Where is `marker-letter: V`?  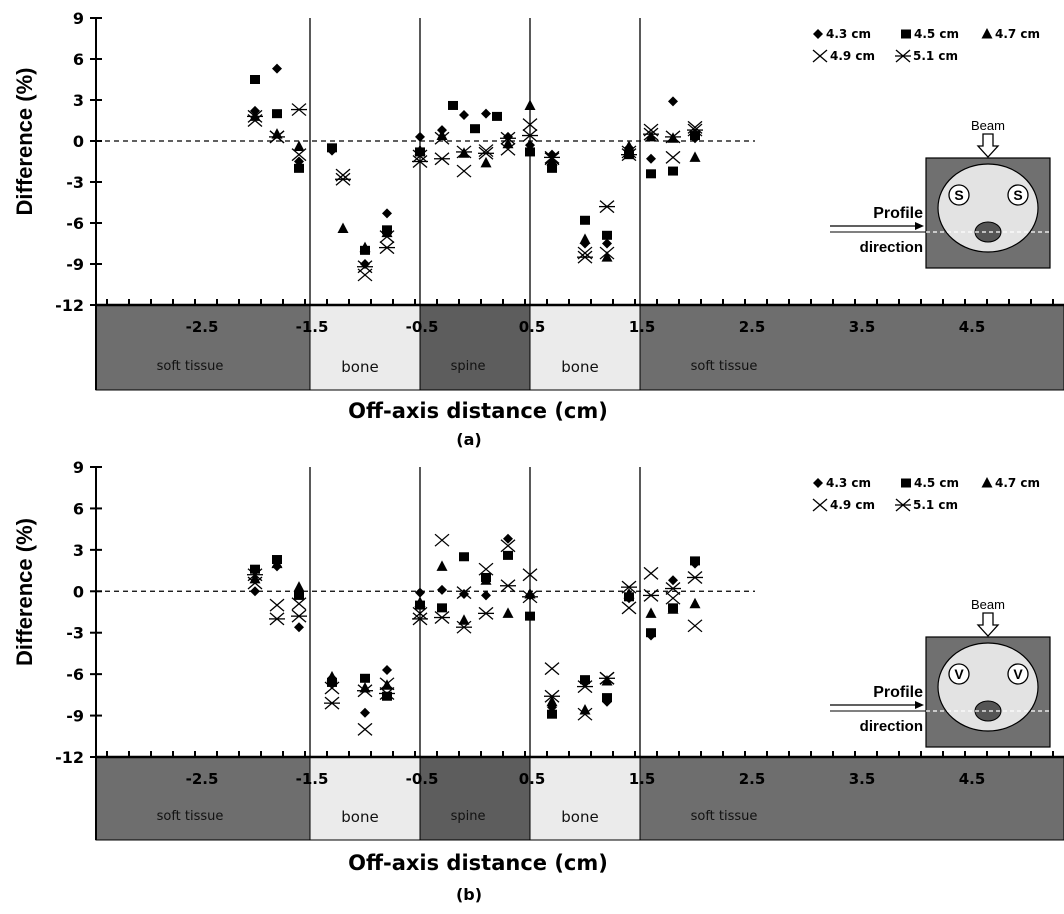 marker-letter: V is located at coordinates (959, 674).